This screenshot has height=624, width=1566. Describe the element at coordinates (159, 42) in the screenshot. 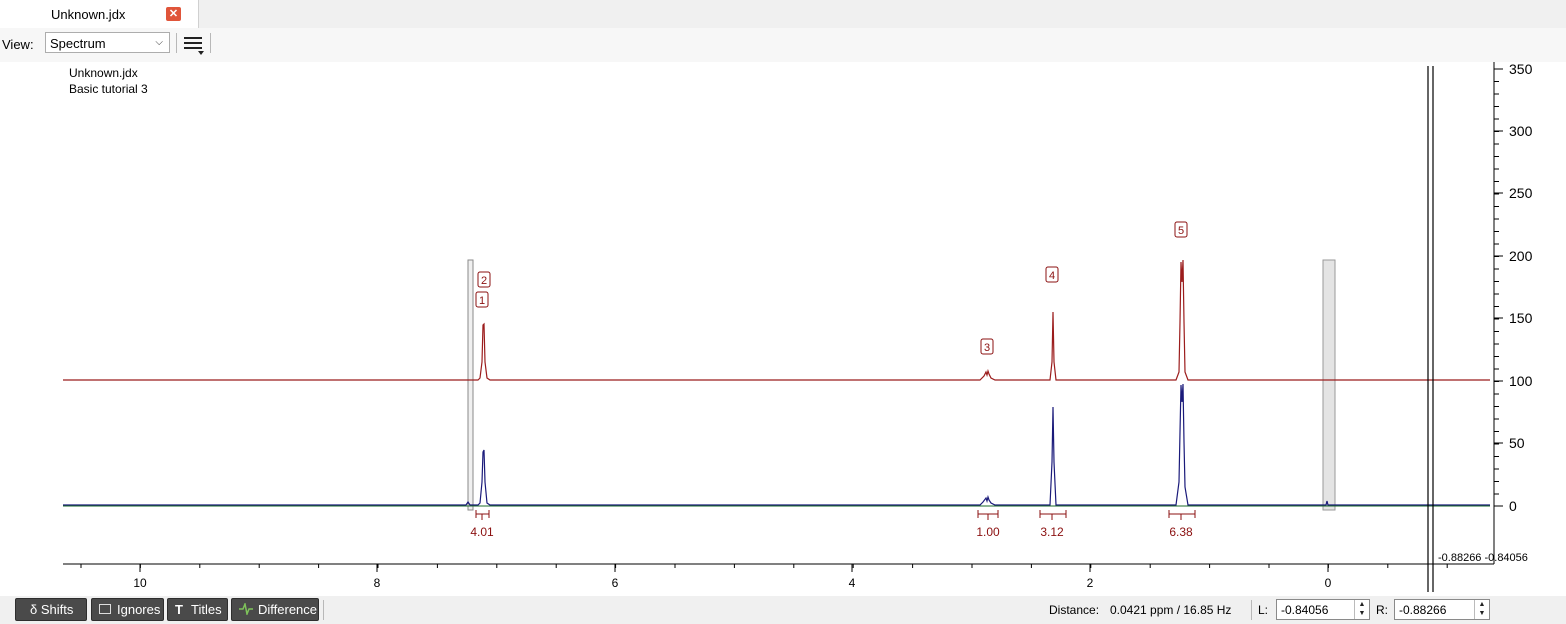

I see `chevron-down-icon: ⌵` at that location.